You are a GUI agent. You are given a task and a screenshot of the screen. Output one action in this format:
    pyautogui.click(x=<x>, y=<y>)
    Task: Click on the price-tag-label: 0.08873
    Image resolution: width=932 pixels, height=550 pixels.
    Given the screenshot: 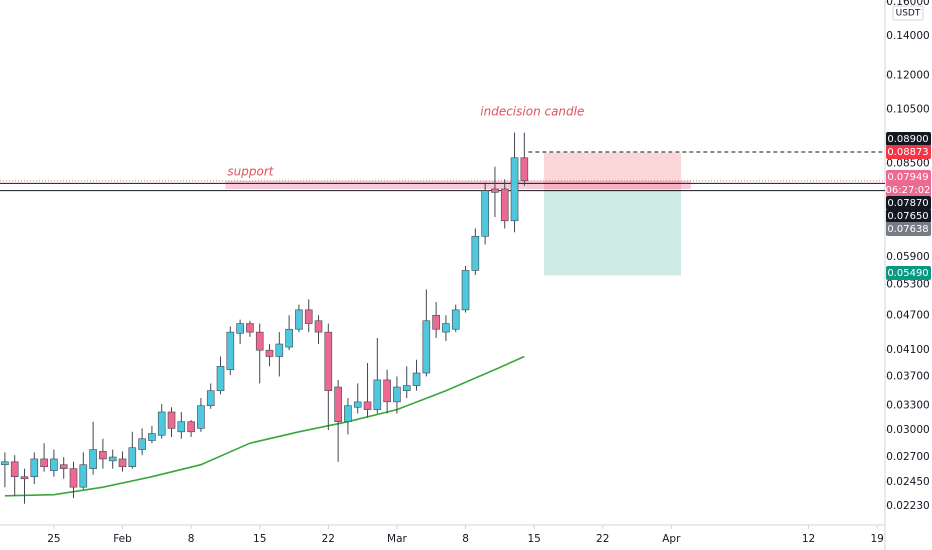 What is the action you would take?
    pyautogui.click(x=907, y=152)
    